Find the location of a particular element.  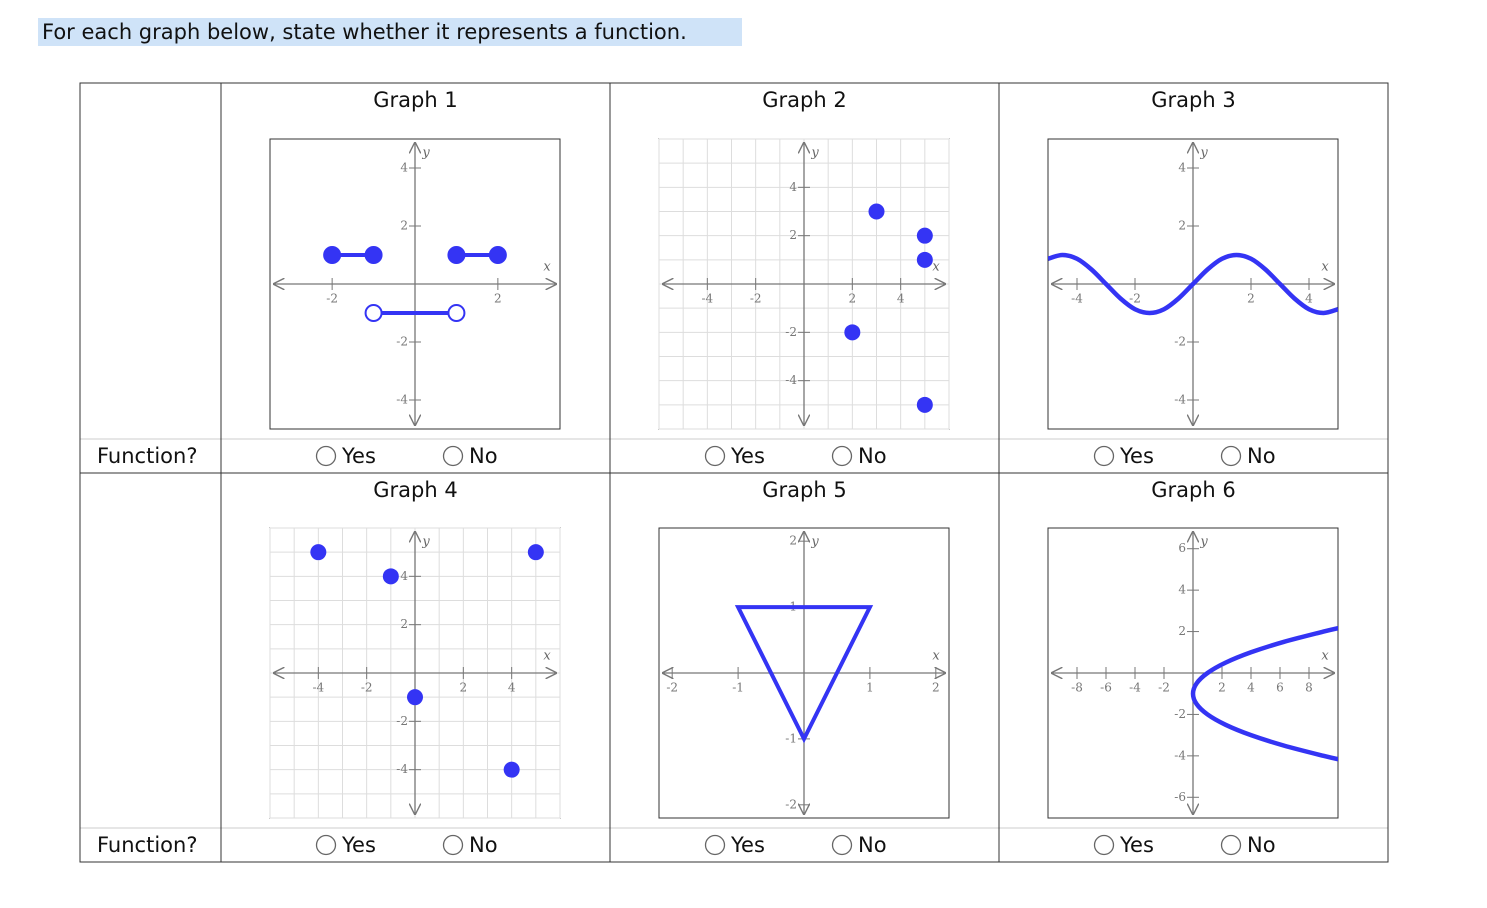

graph-title: Graph 6 is located at coordinates (1193, 490).